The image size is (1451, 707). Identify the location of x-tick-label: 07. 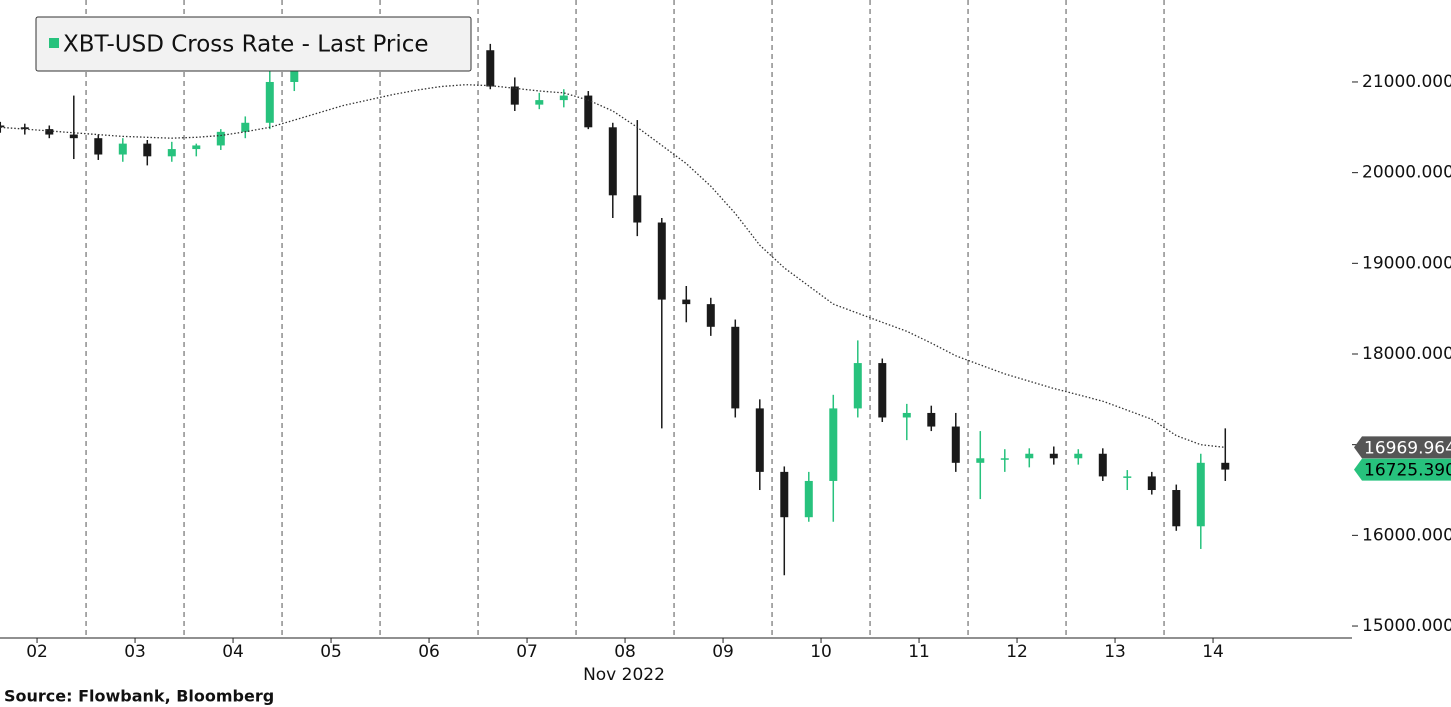
(527, 652).